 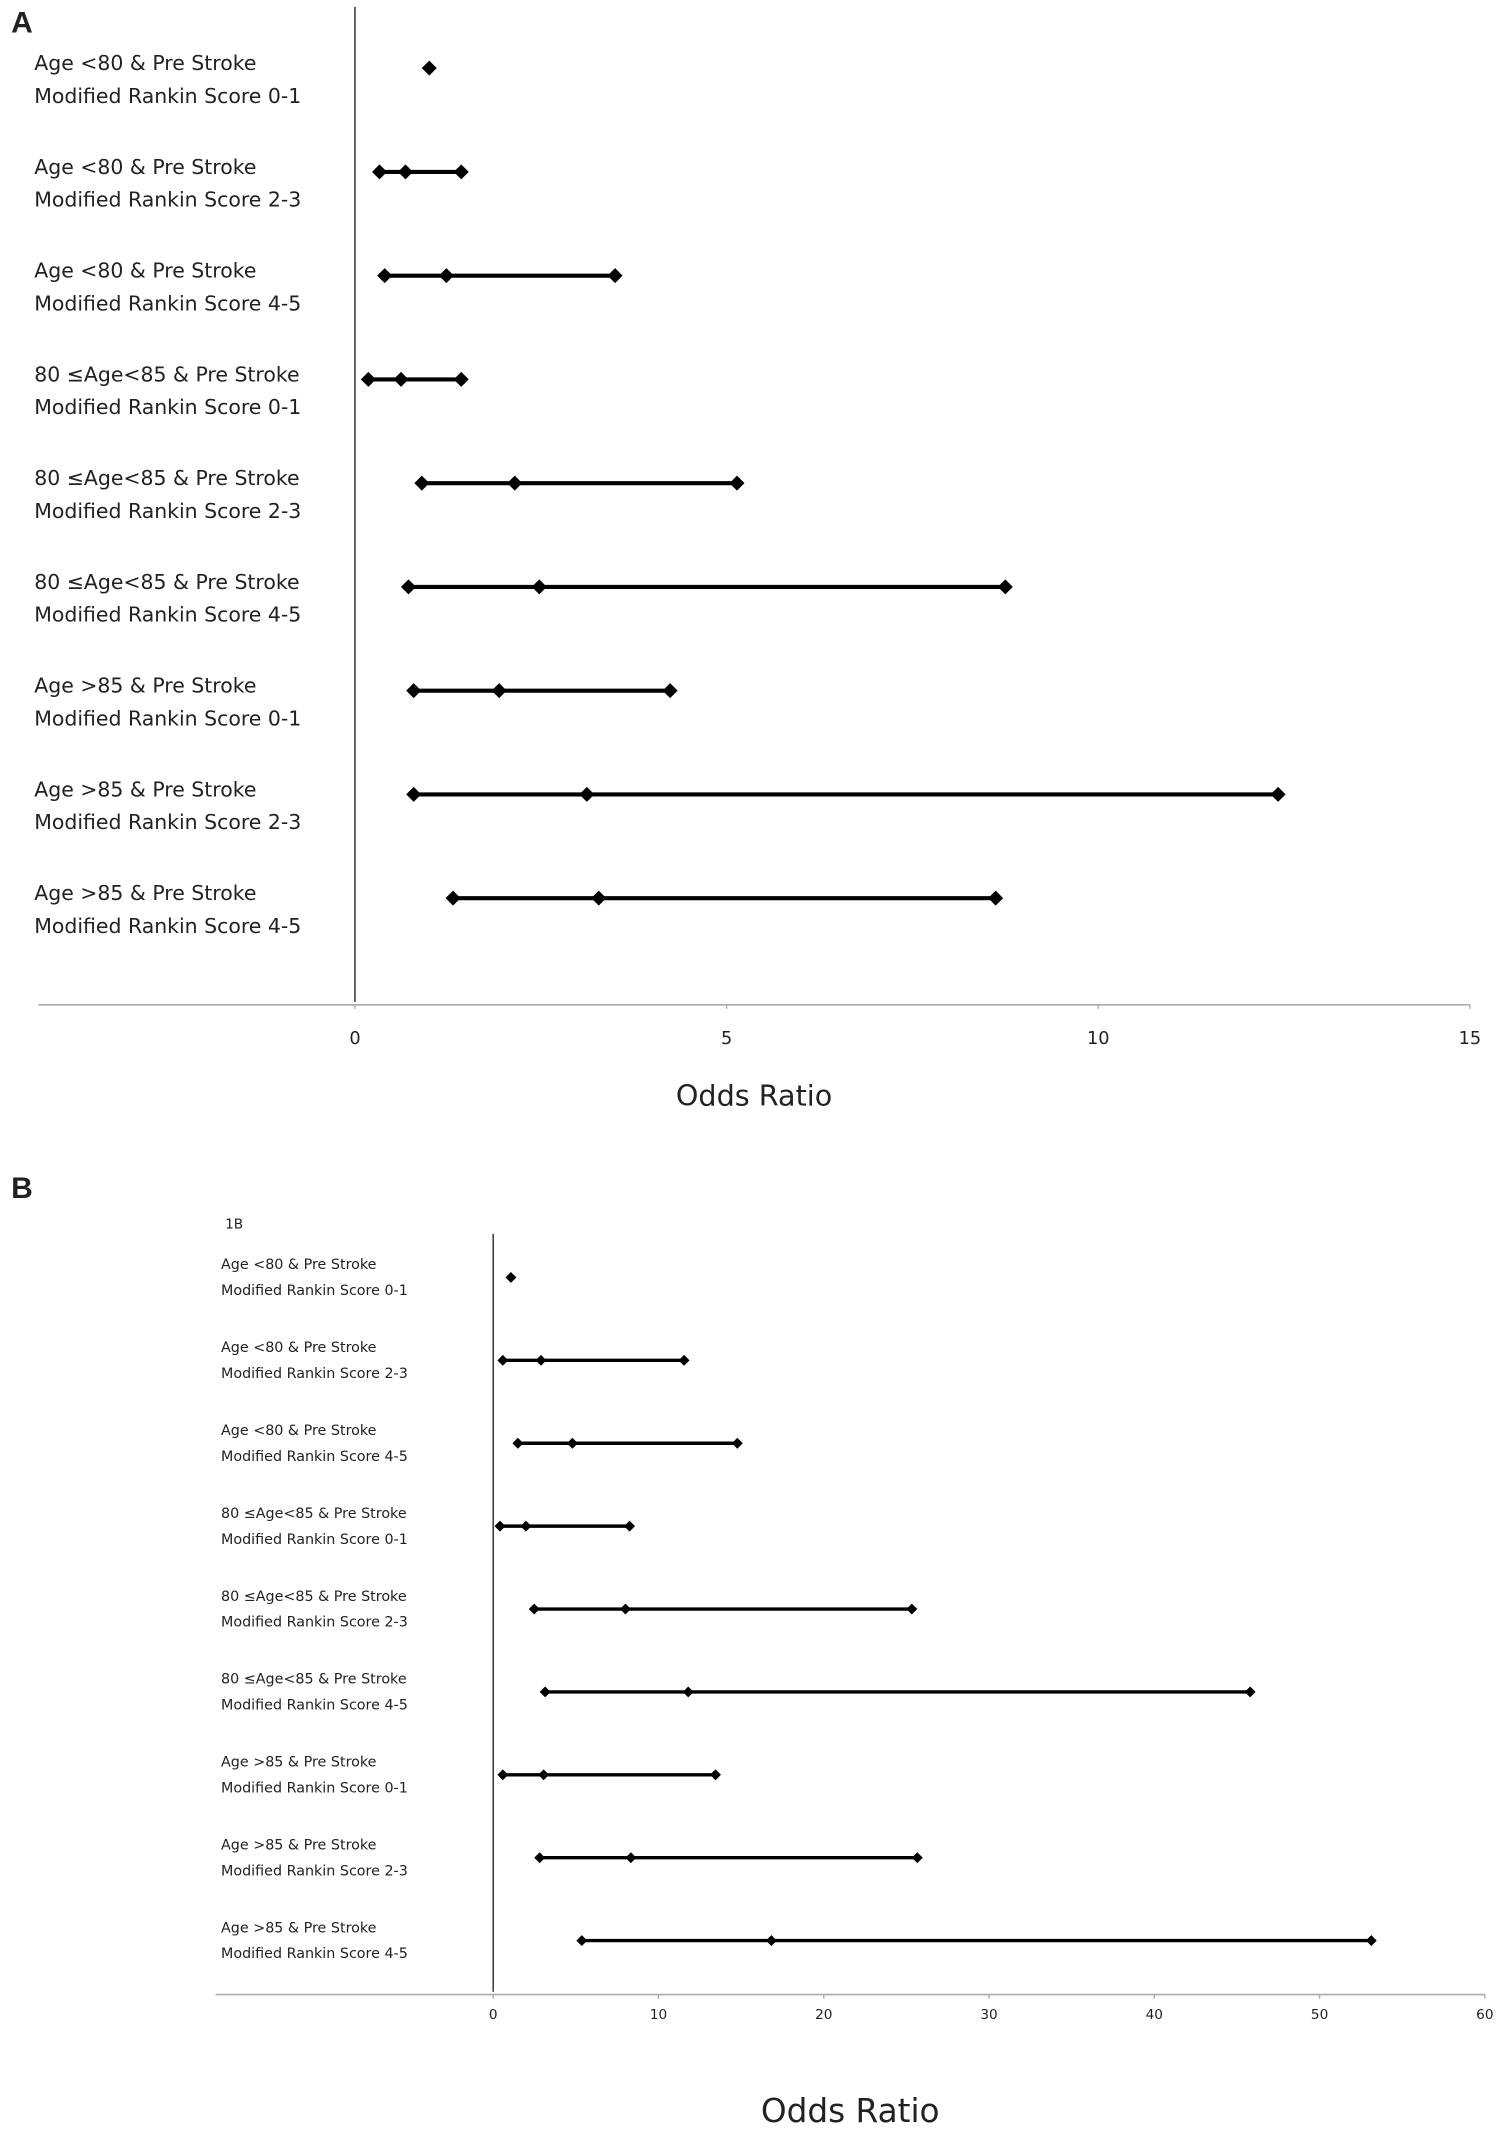 I want to click on panel-label: A, so click(x=22, y=22).